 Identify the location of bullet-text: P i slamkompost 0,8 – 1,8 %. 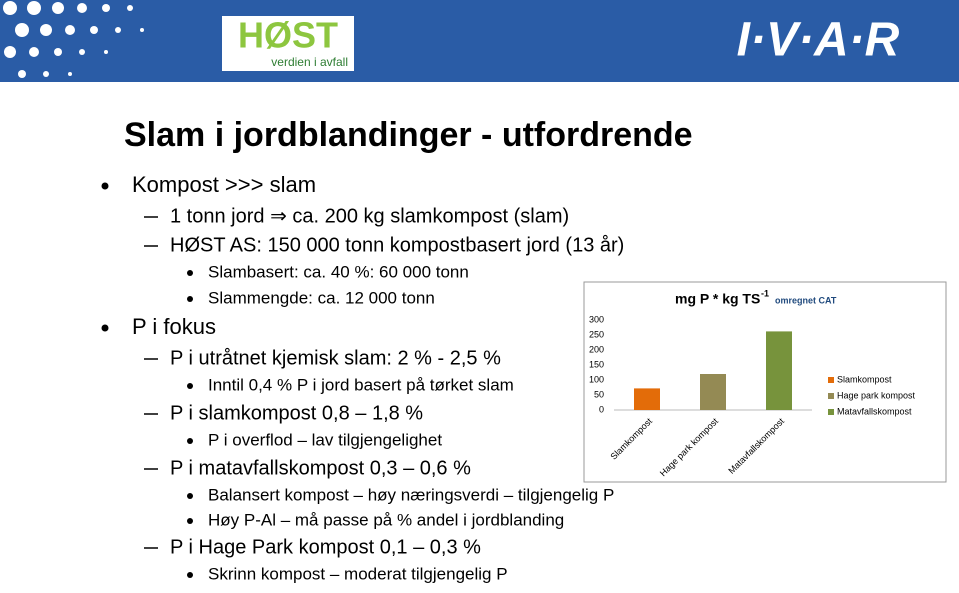
(296, 413).